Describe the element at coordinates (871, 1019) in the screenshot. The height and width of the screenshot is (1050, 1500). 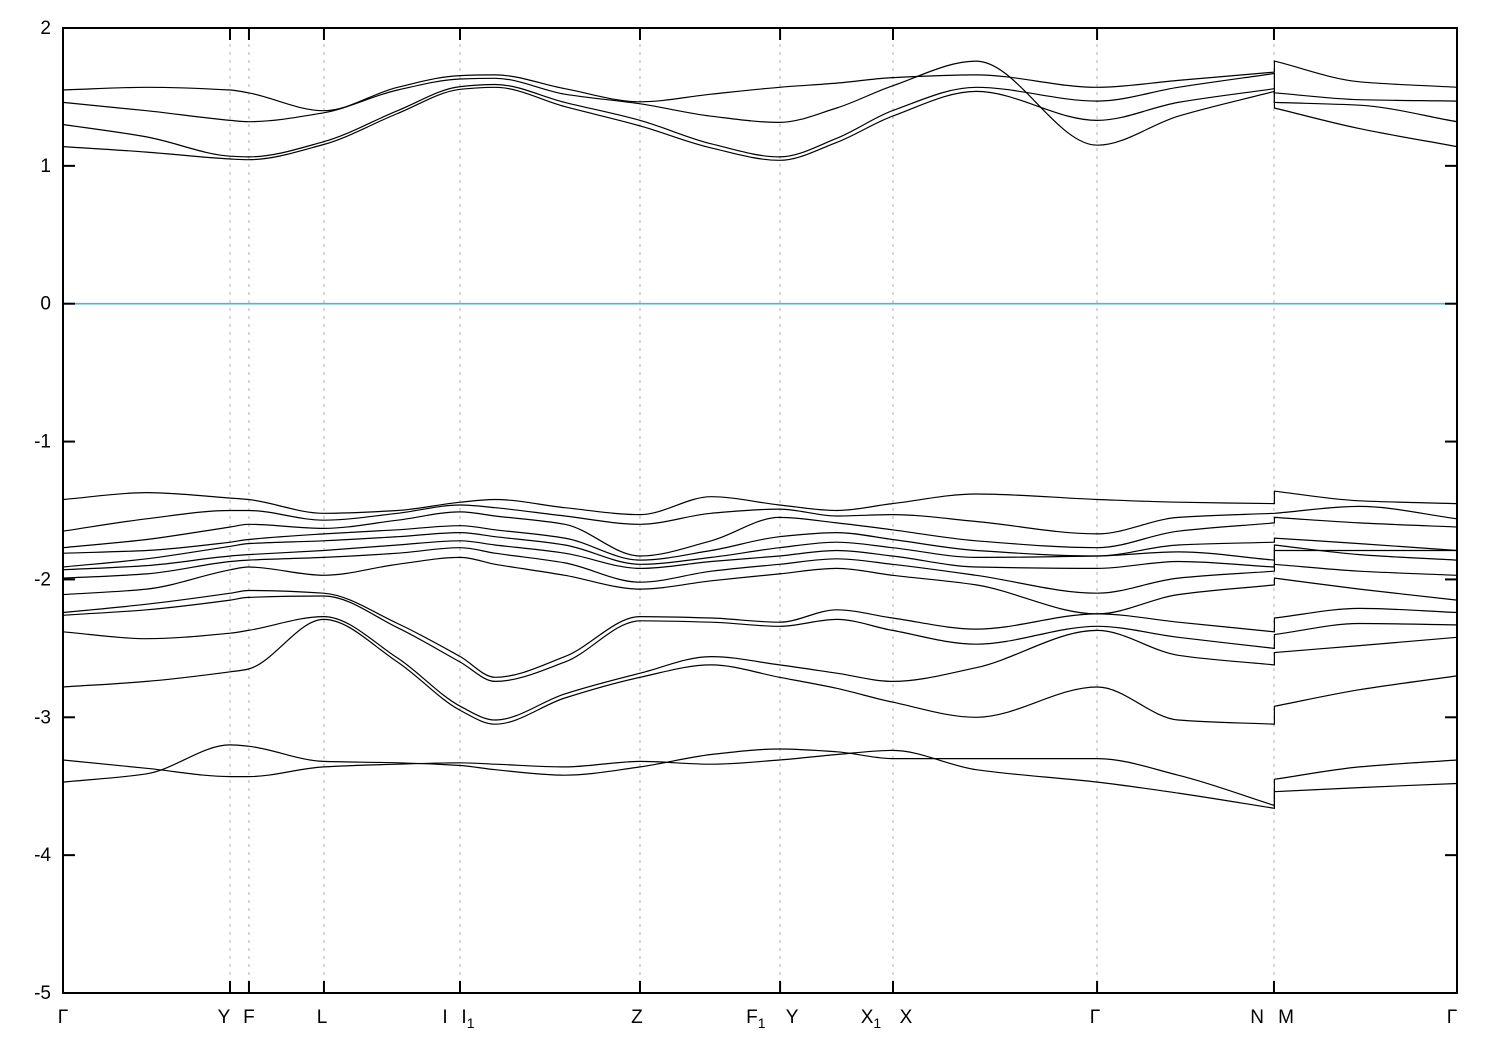
I see `kpoint-label: X1` at that location.